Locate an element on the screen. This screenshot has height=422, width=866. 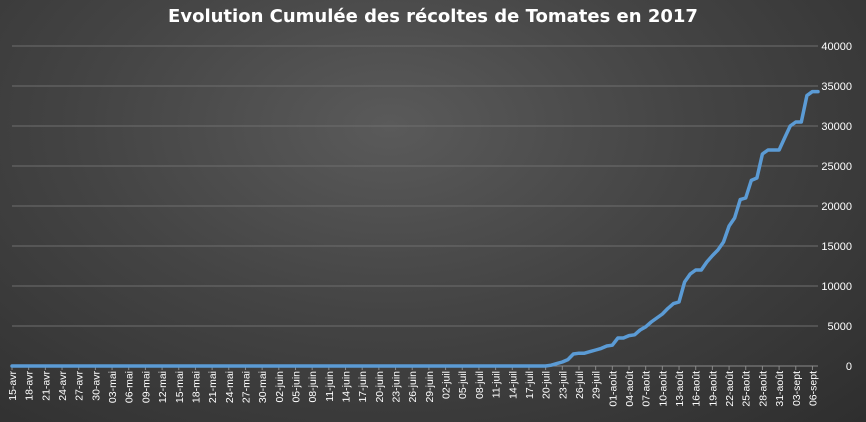
x-tick-label: 29-juin is located at coordinates (430, 387).